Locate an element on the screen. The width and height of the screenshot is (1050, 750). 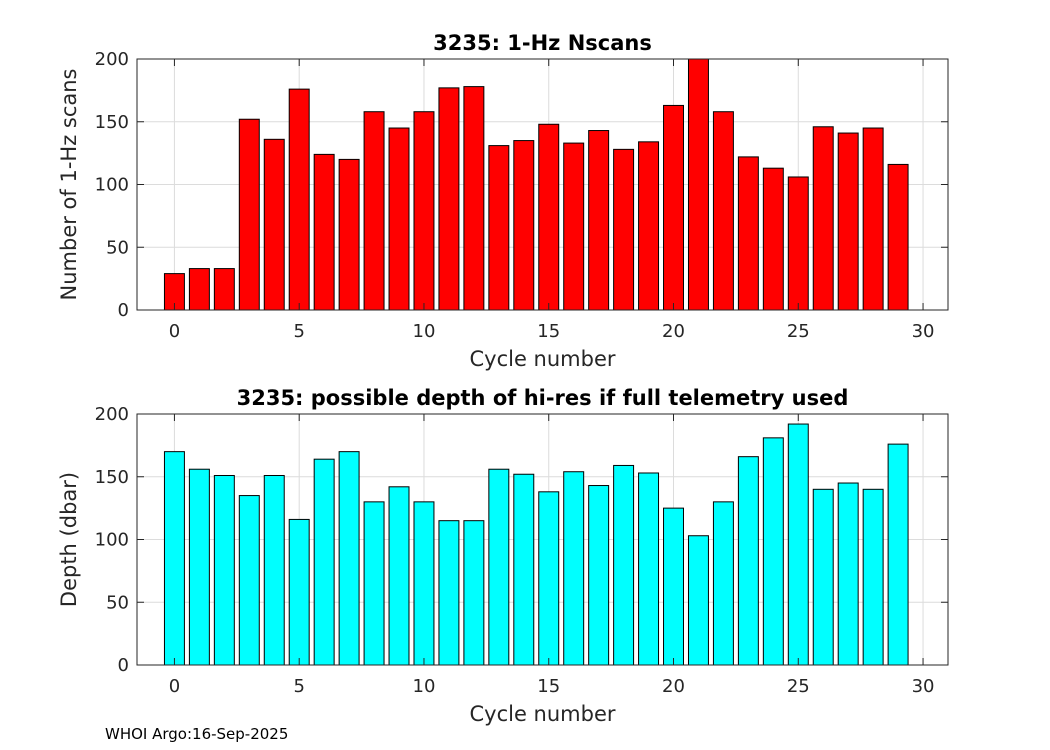
chart1-title: 3235: 1-Hz Nscans is located at coordinates (542, 43).